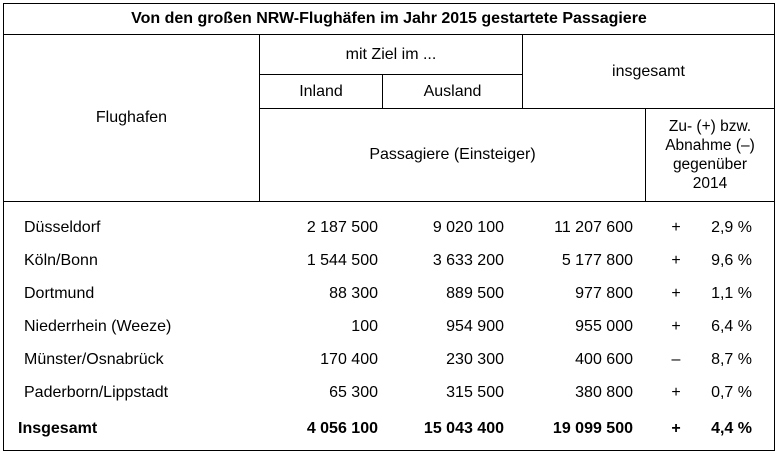 Image resolution: width=778 pixels, height=454 pixels. What do you see at coordinates (604, 359) in the screenshot?
I see `total-value: 400 600` at bounding box center [604, 359].